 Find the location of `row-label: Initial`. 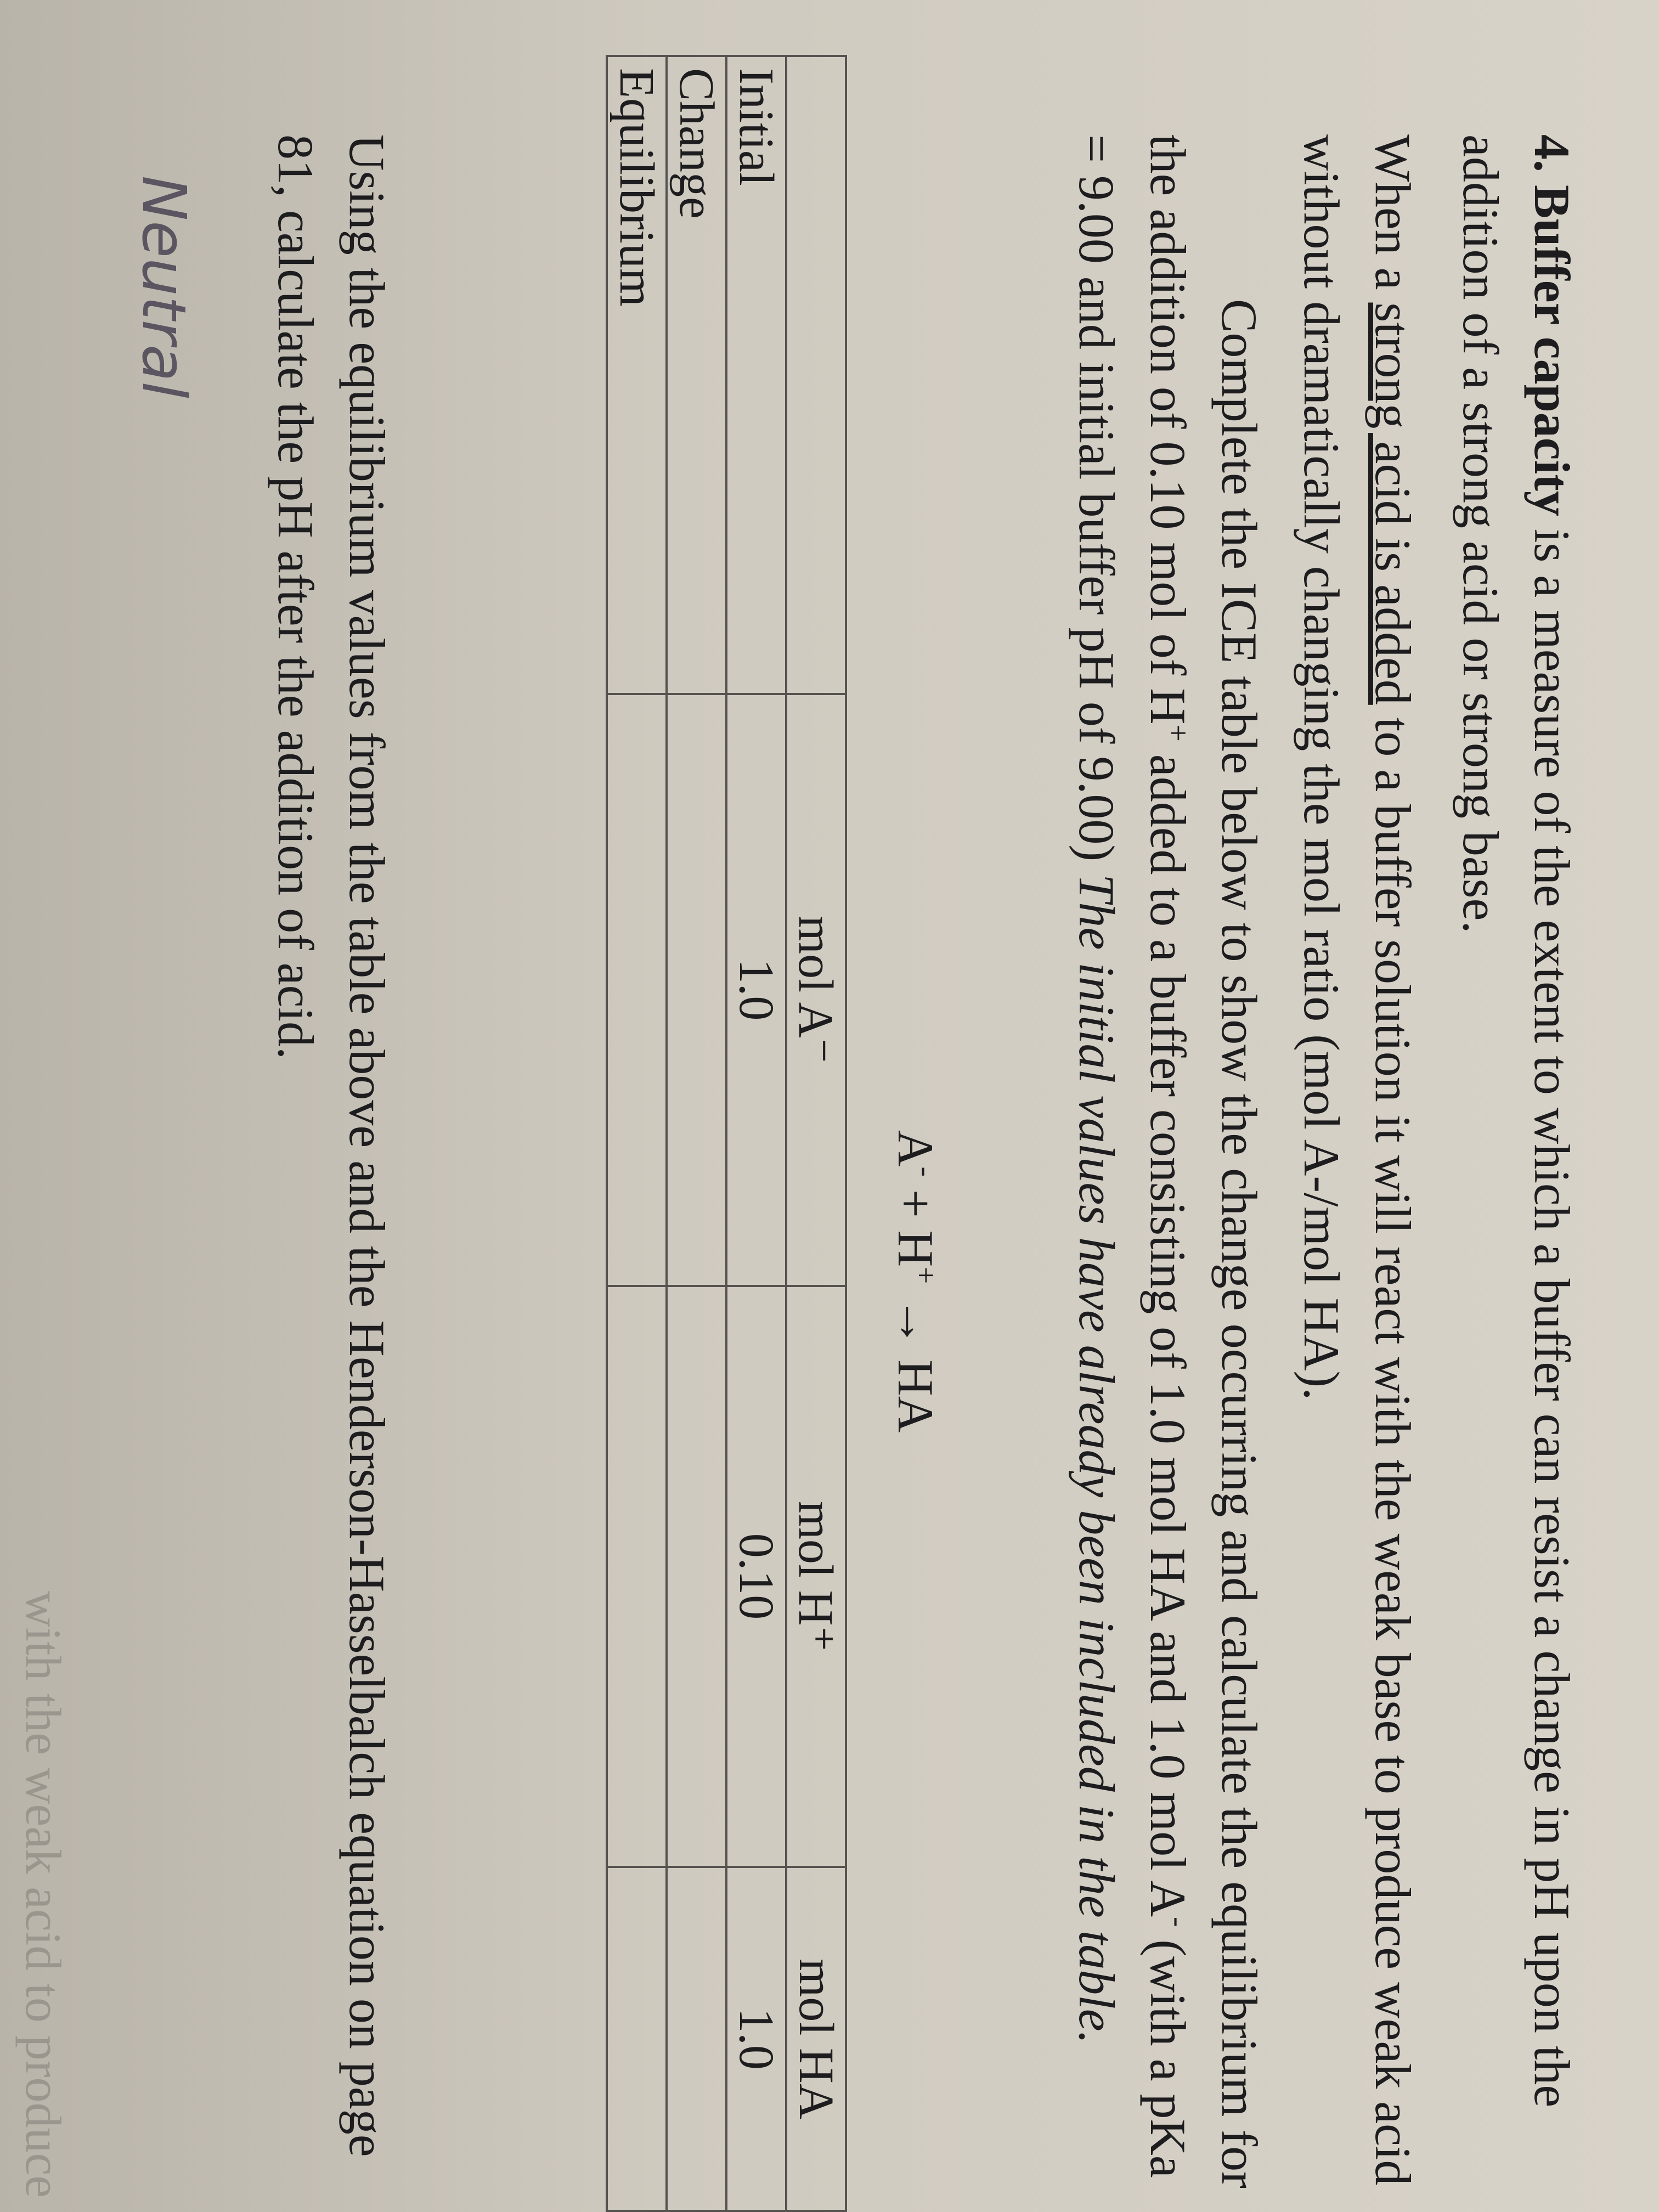

row-label: Initial is located at coordinates (756, 375).